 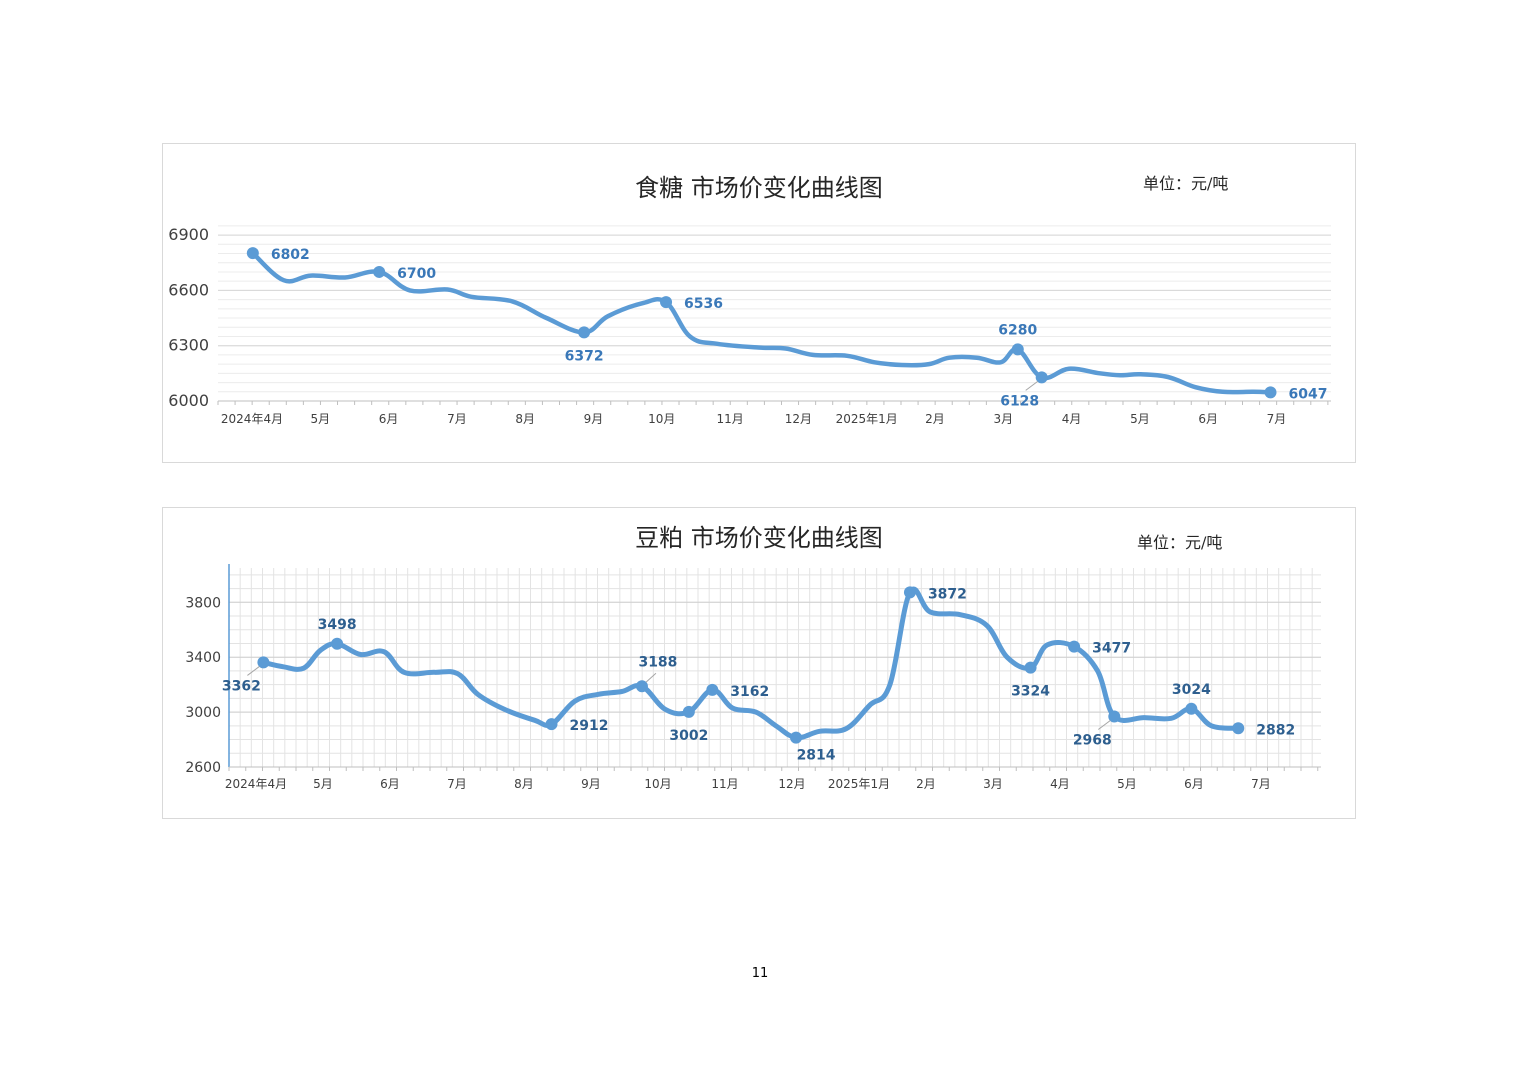 What do you see at coordinates (703, 304) in the screenshot?
I see `data-label: 6536` at bounding box center [703, 304].